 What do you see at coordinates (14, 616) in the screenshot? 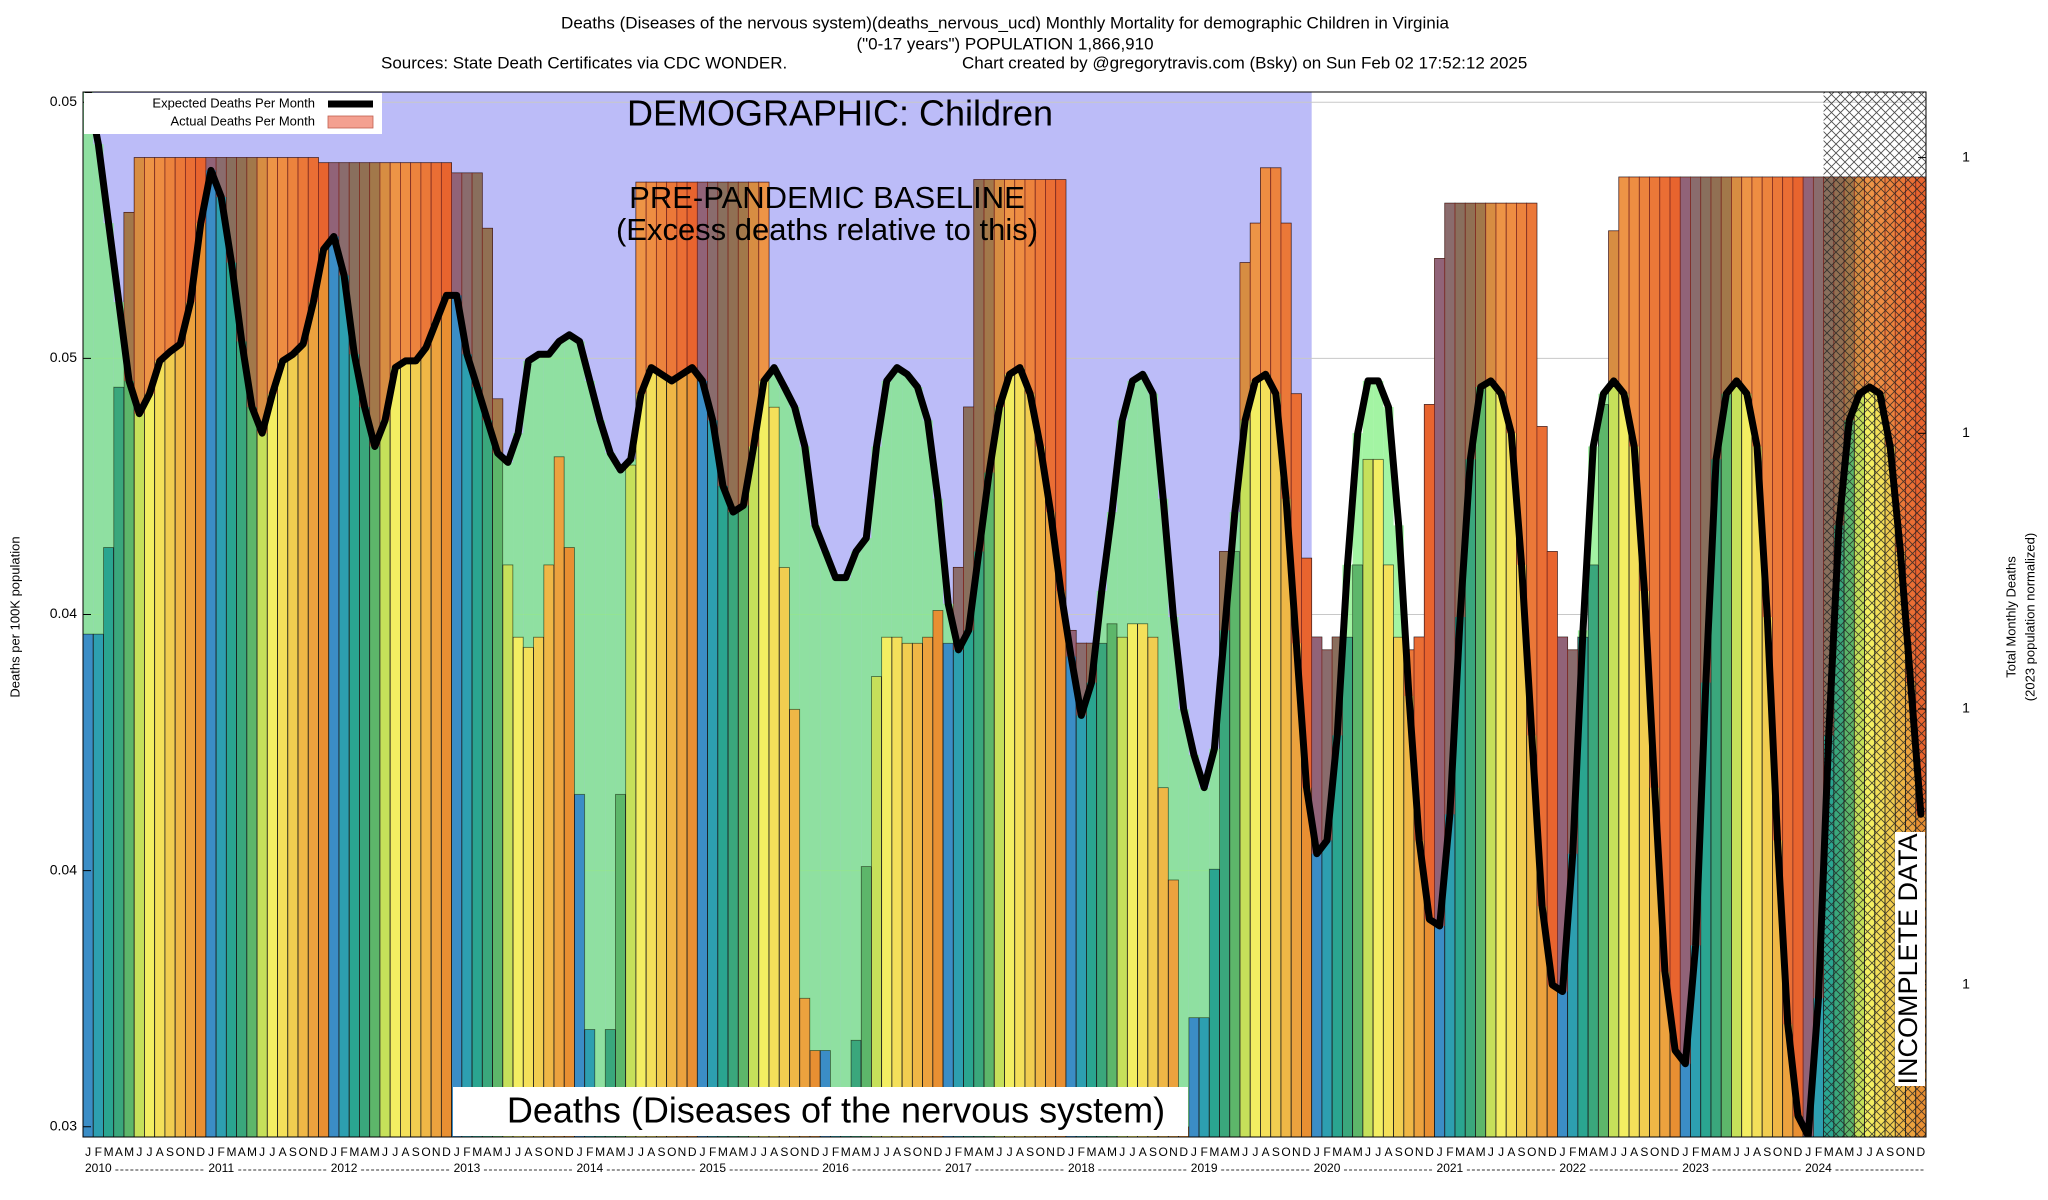
I see `y-axis-label: Deaths per 100K population` at bounding box center [14, 616].